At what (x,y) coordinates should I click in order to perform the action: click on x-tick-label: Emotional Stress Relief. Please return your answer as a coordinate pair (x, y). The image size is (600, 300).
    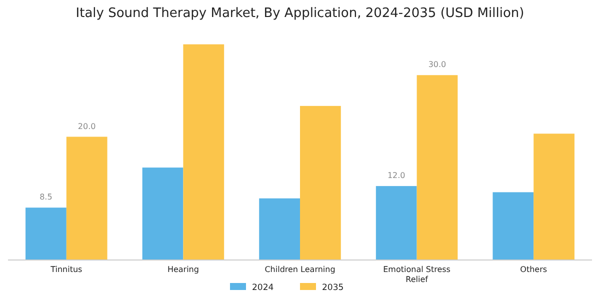
    Looking at the image, I should click on (416, 274).